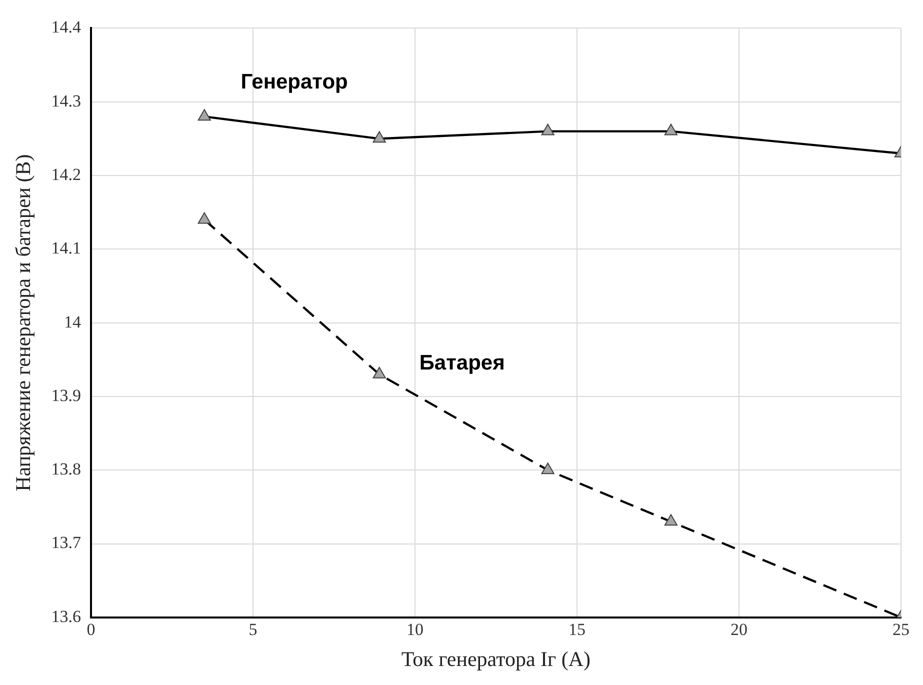 This screenshot has height=685, width=923. What do you see at coordinates (496, 658) in the screenshot?
I see `x-axis-title: Ток генератора Iг (A)` at bounding box center [496, 658].